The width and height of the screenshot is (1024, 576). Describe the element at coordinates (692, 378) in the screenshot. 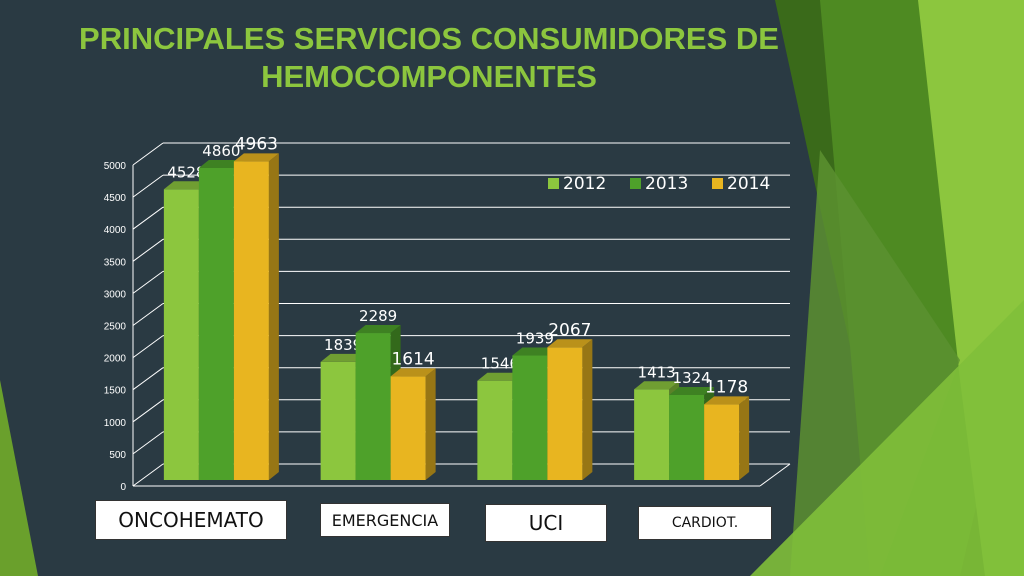

I see `data-label: 1324` at that location.